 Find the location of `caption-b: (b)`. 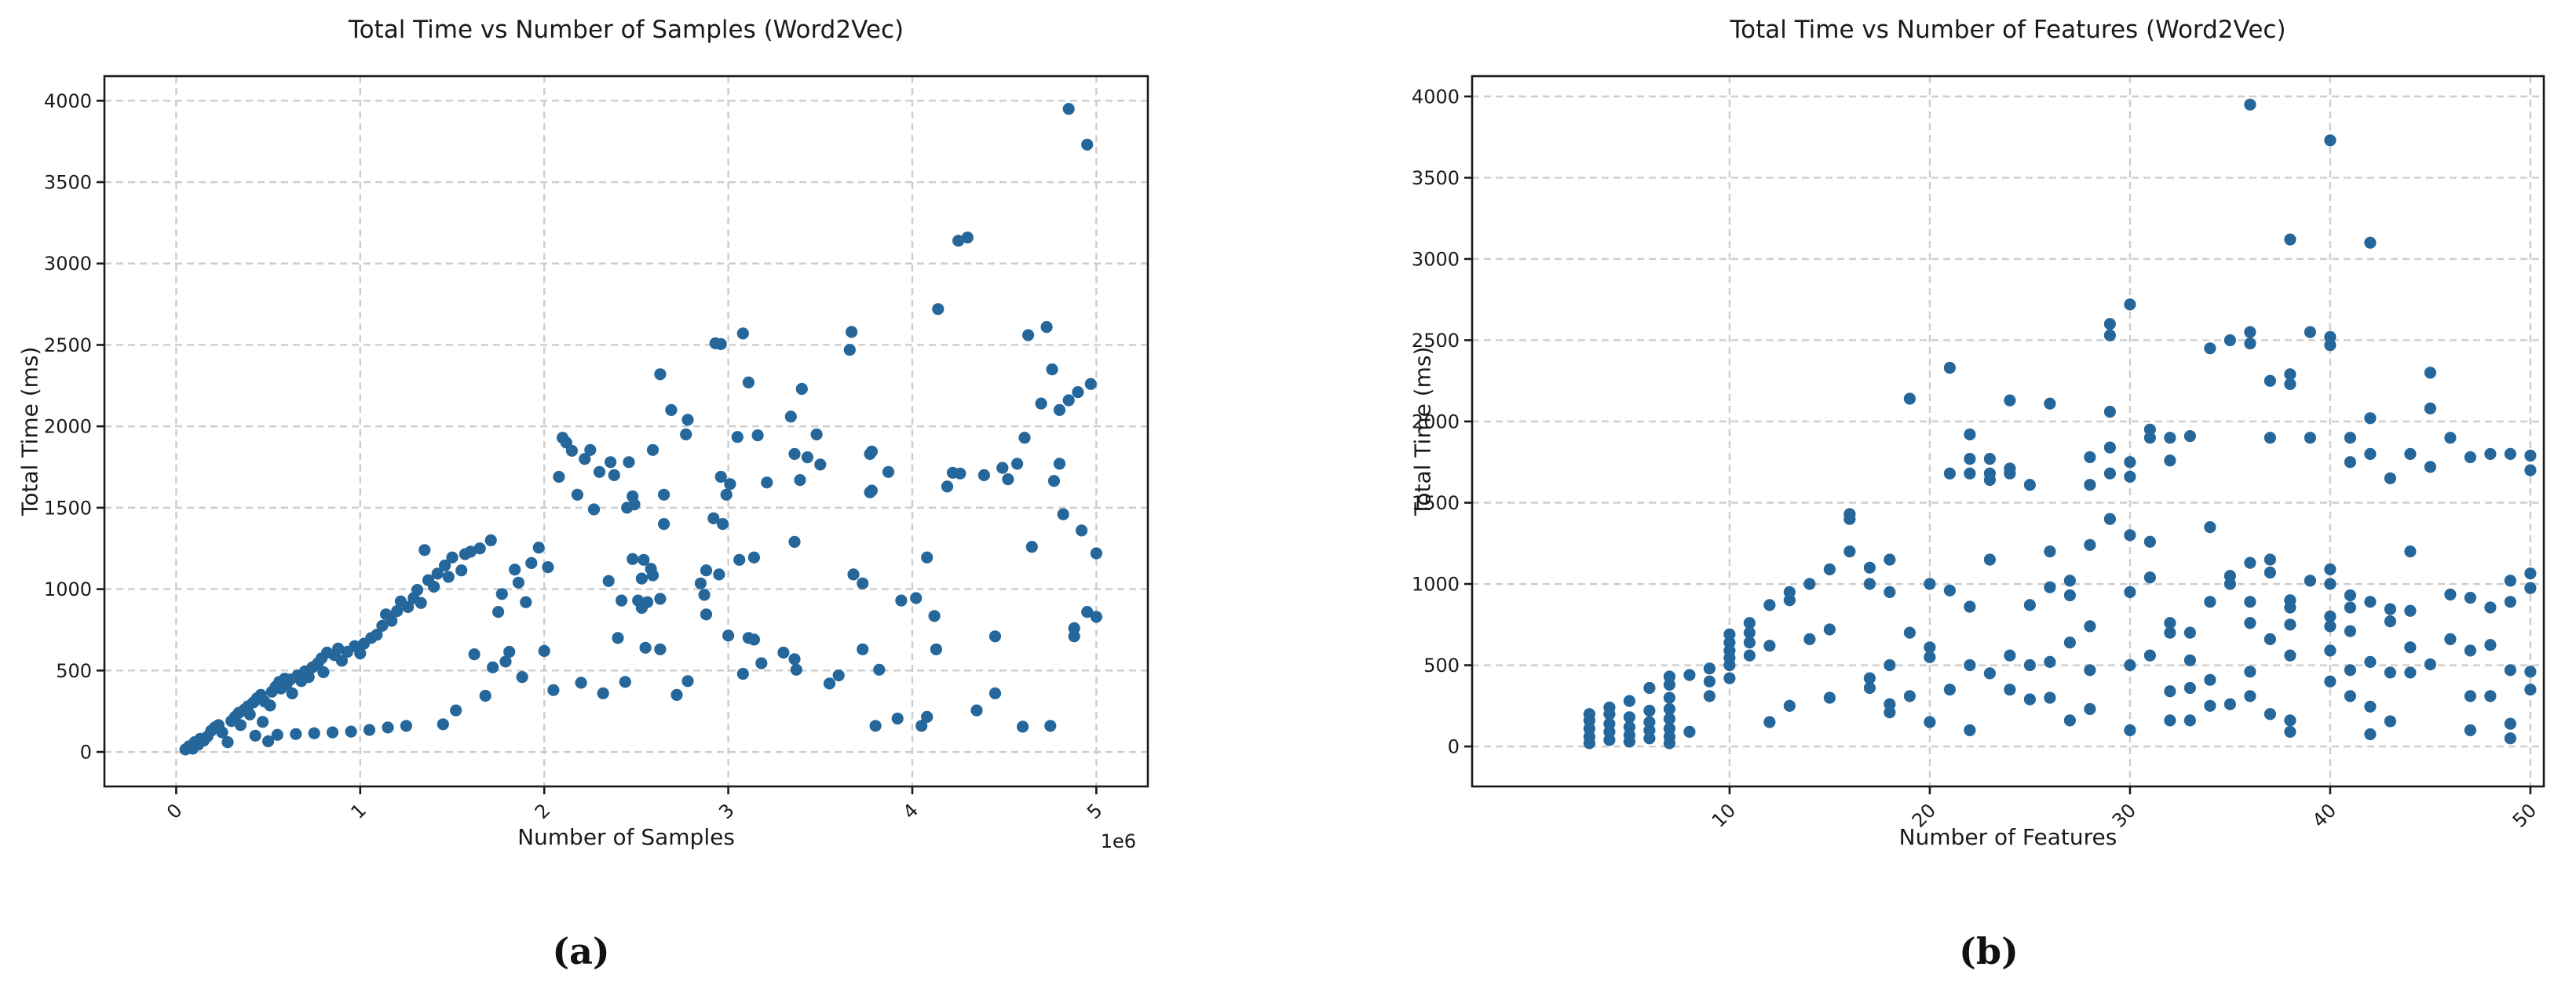

caption-b: (b) is located at coordinates (1989, 951).